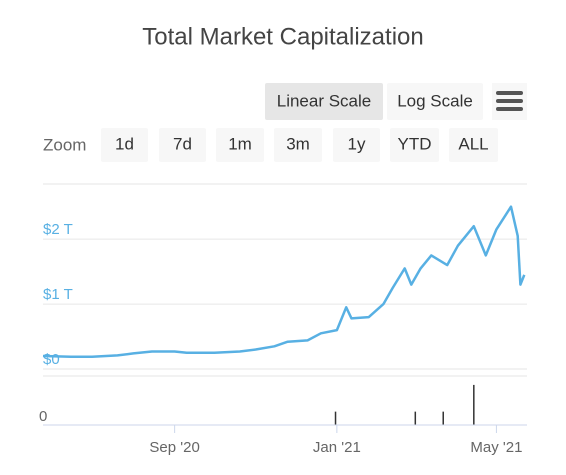 This screenshot has width=566, height=475. I want to click on x-tick-label: Sep '20, so click(174, 447).